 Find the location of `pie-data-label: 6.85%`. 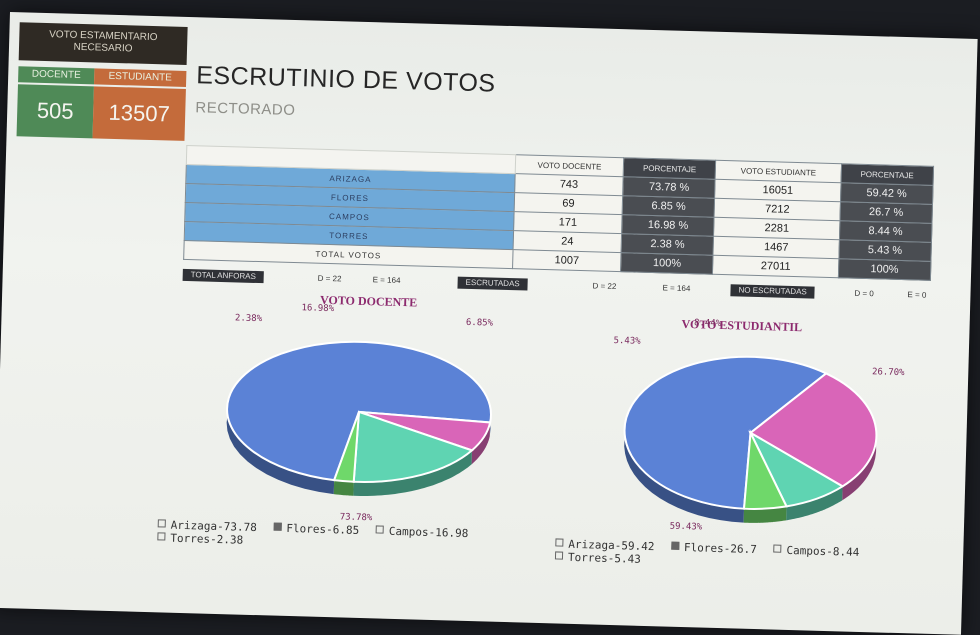

pie-data-label: 6.85% is located at coordinates (480, 323).